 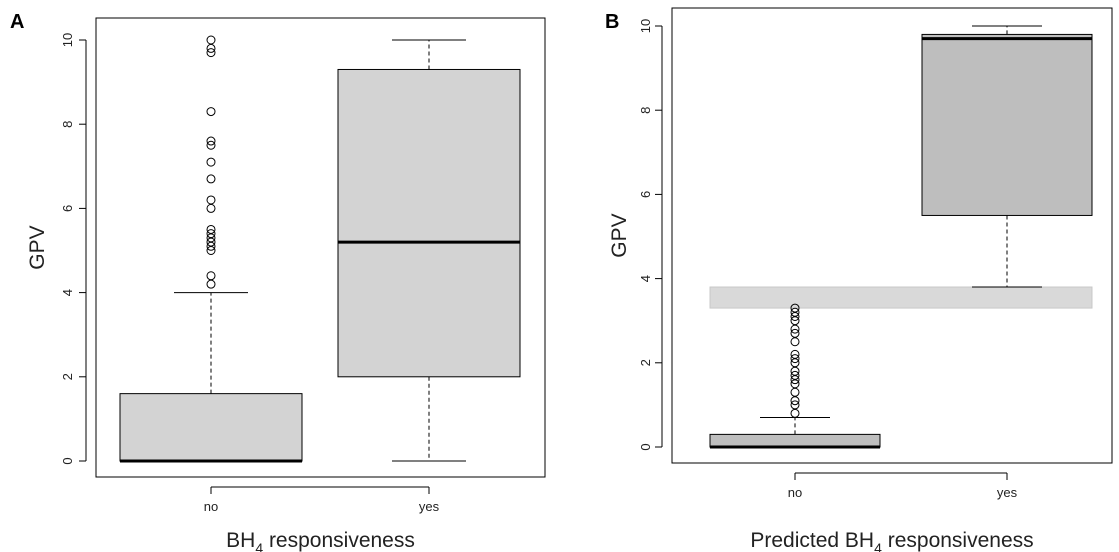 I want to click on panel-letter: A, so click(x=17, y=22).